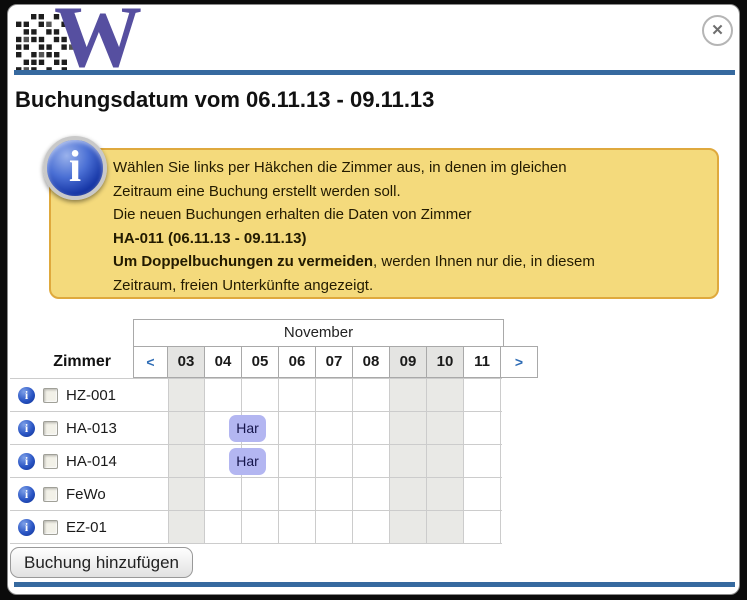  What do you see at coordinates (484, 261) in the screenshot?
I see `info-line-rest: , werden Ihnen nur die, in diesem` at bounding box center [484, 261].